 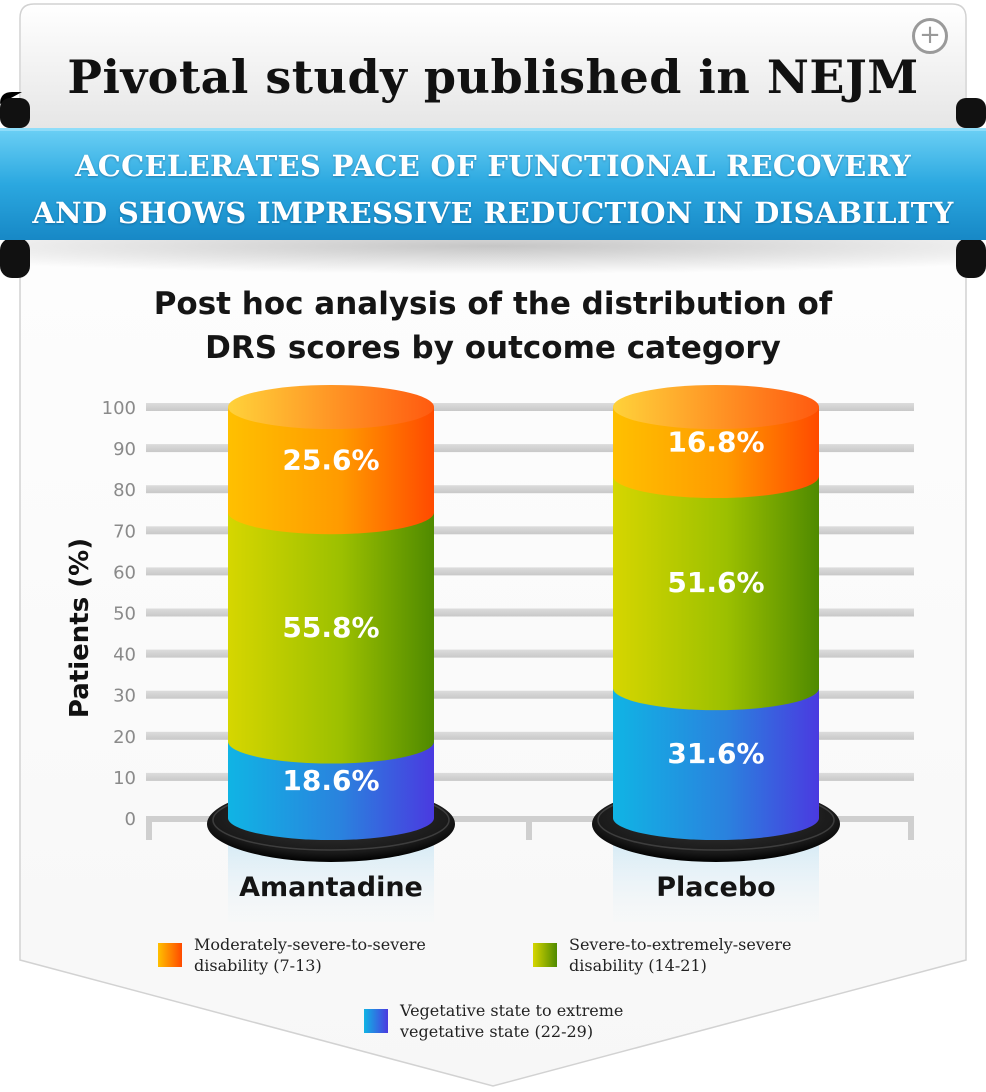 What do you see at coordinates (545, 955) in the screenshot?
I see `legend-swatch-green` at bounding box center [545, 955].